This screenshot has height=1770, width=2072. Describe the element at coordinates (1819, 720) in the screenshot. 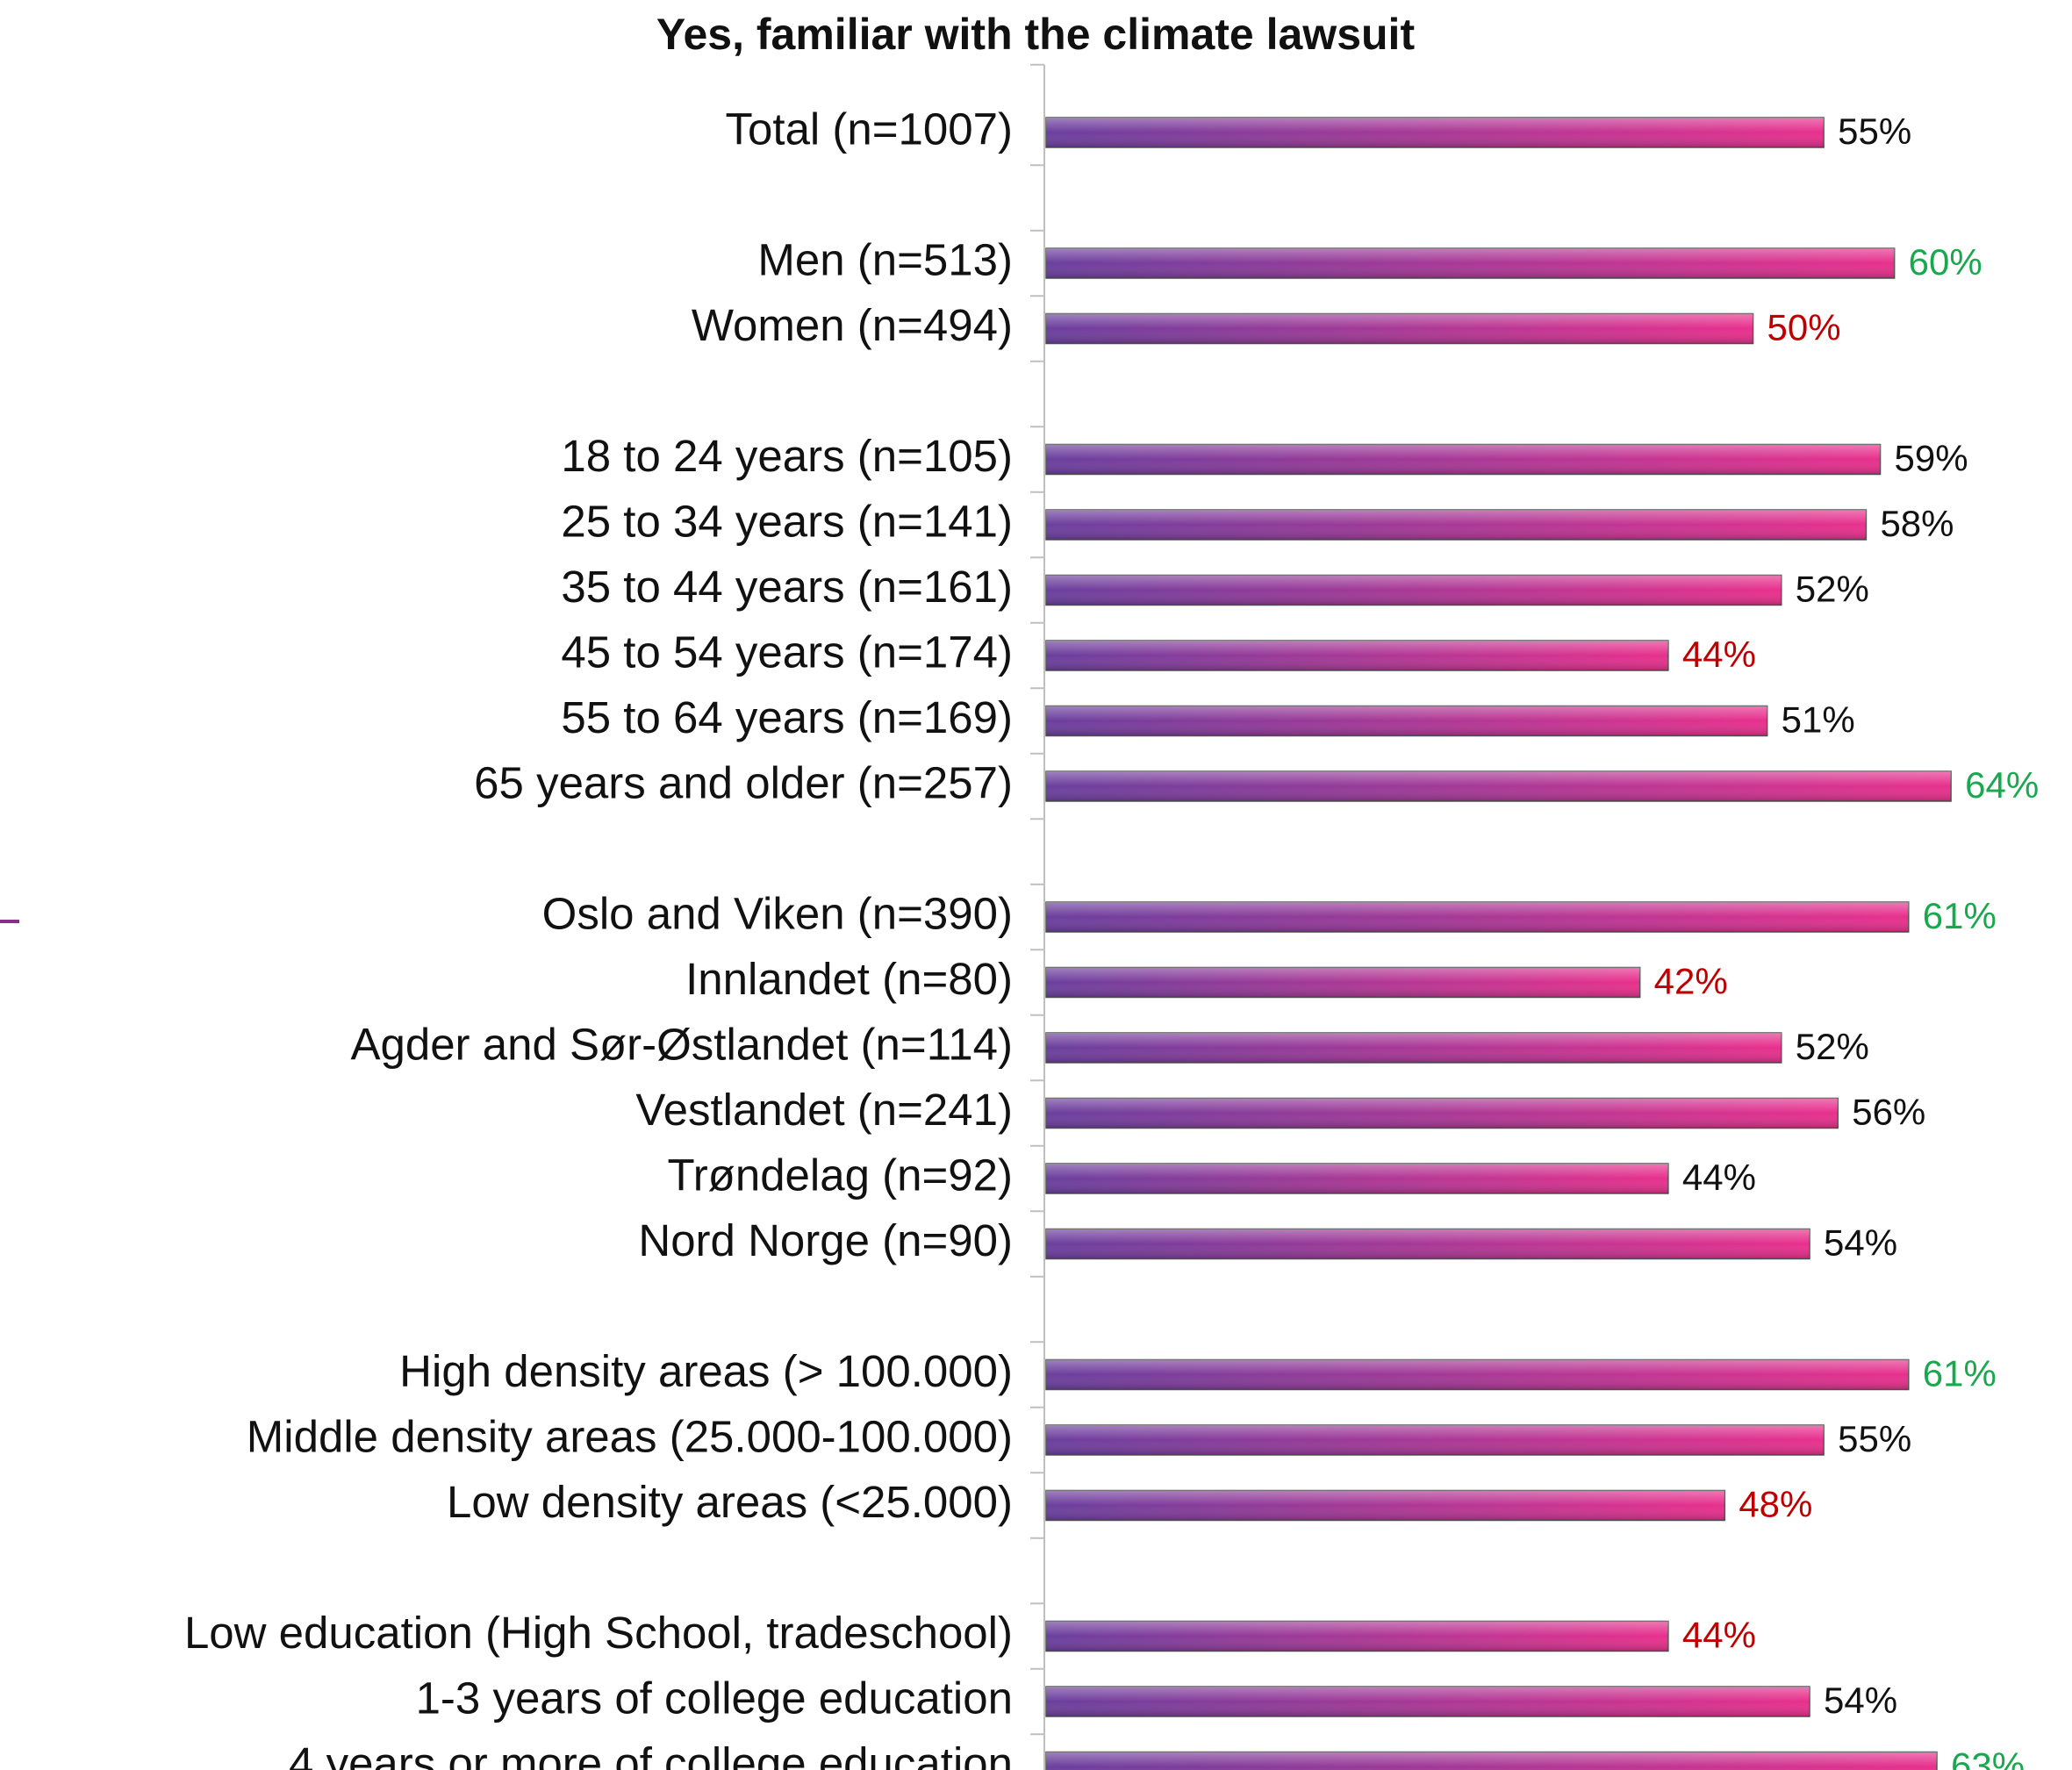

I see `value-label: 51%` at that location.